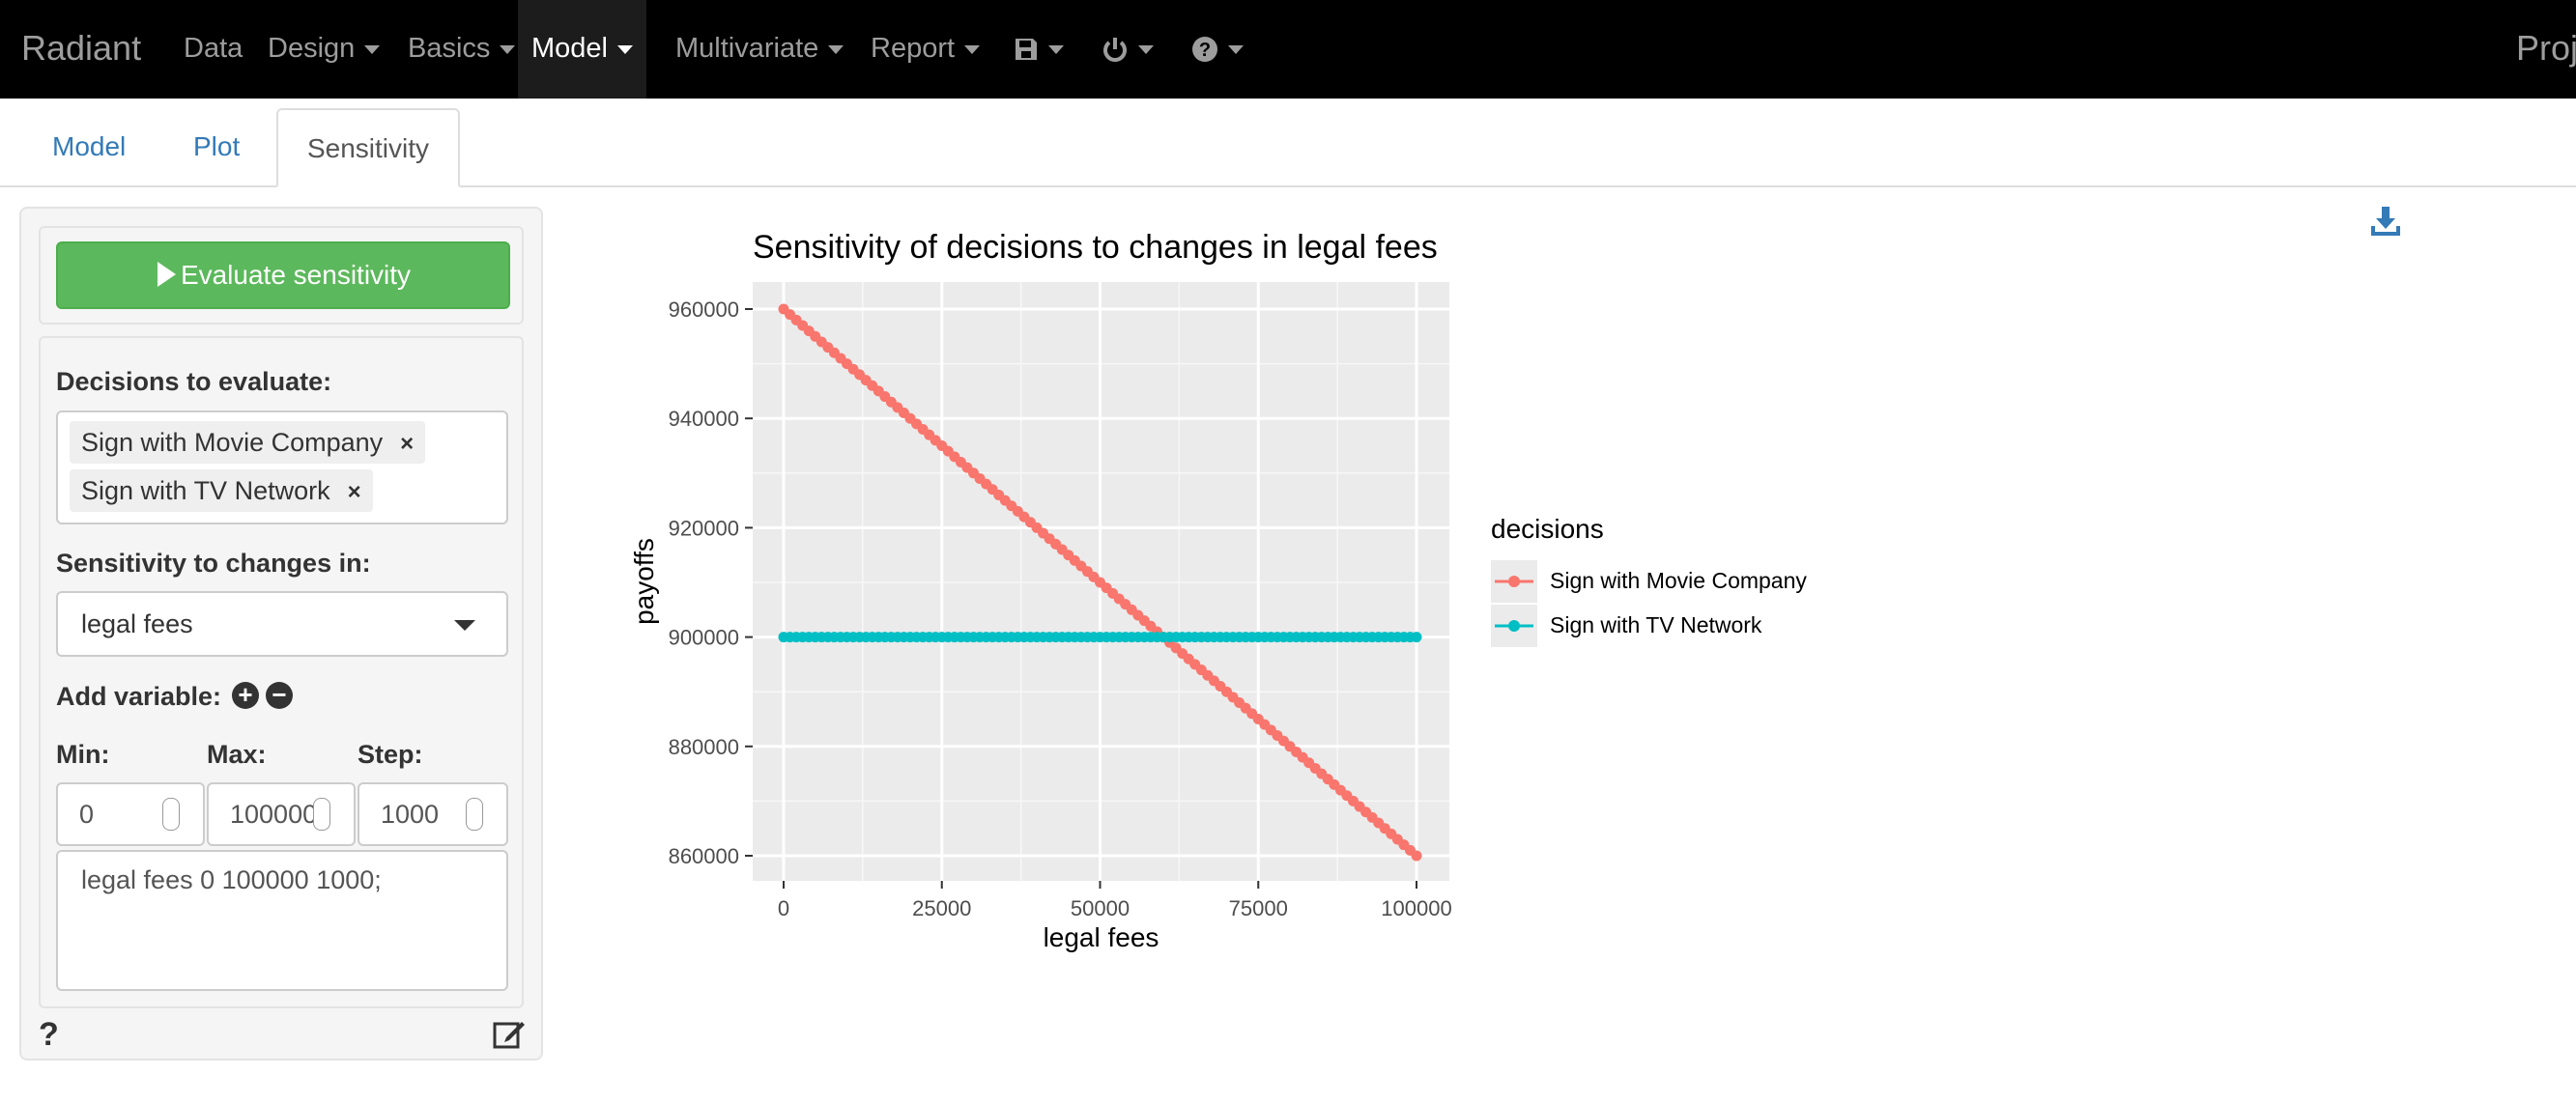  I want to click on nav-design: Design, so click(324, 49).